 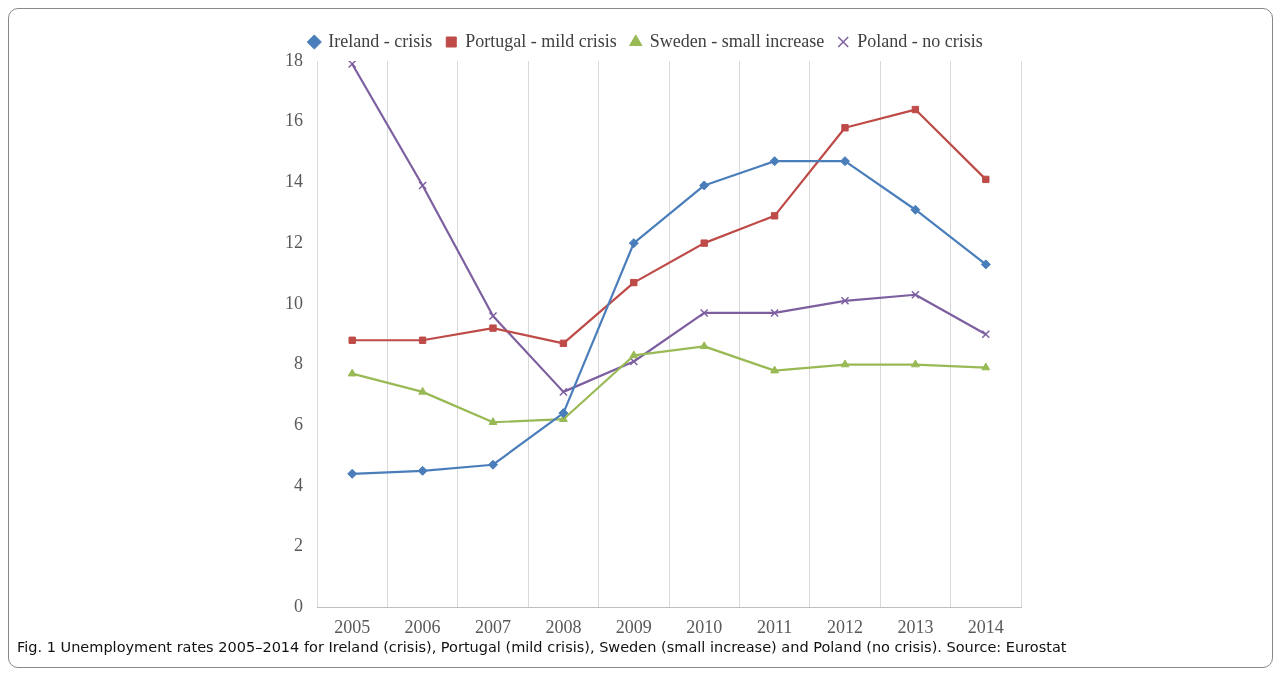 What do you see at coordinates (542, 647) in the screenshot?
I see `caption: Fig. 1 Unemployment rates 2005–2014 for Ireland (crisis), Portugal (mild crisis), Sweden (small increase) and Poland (no crisis). Source: Eurostat` at bounding box center [542, 647].